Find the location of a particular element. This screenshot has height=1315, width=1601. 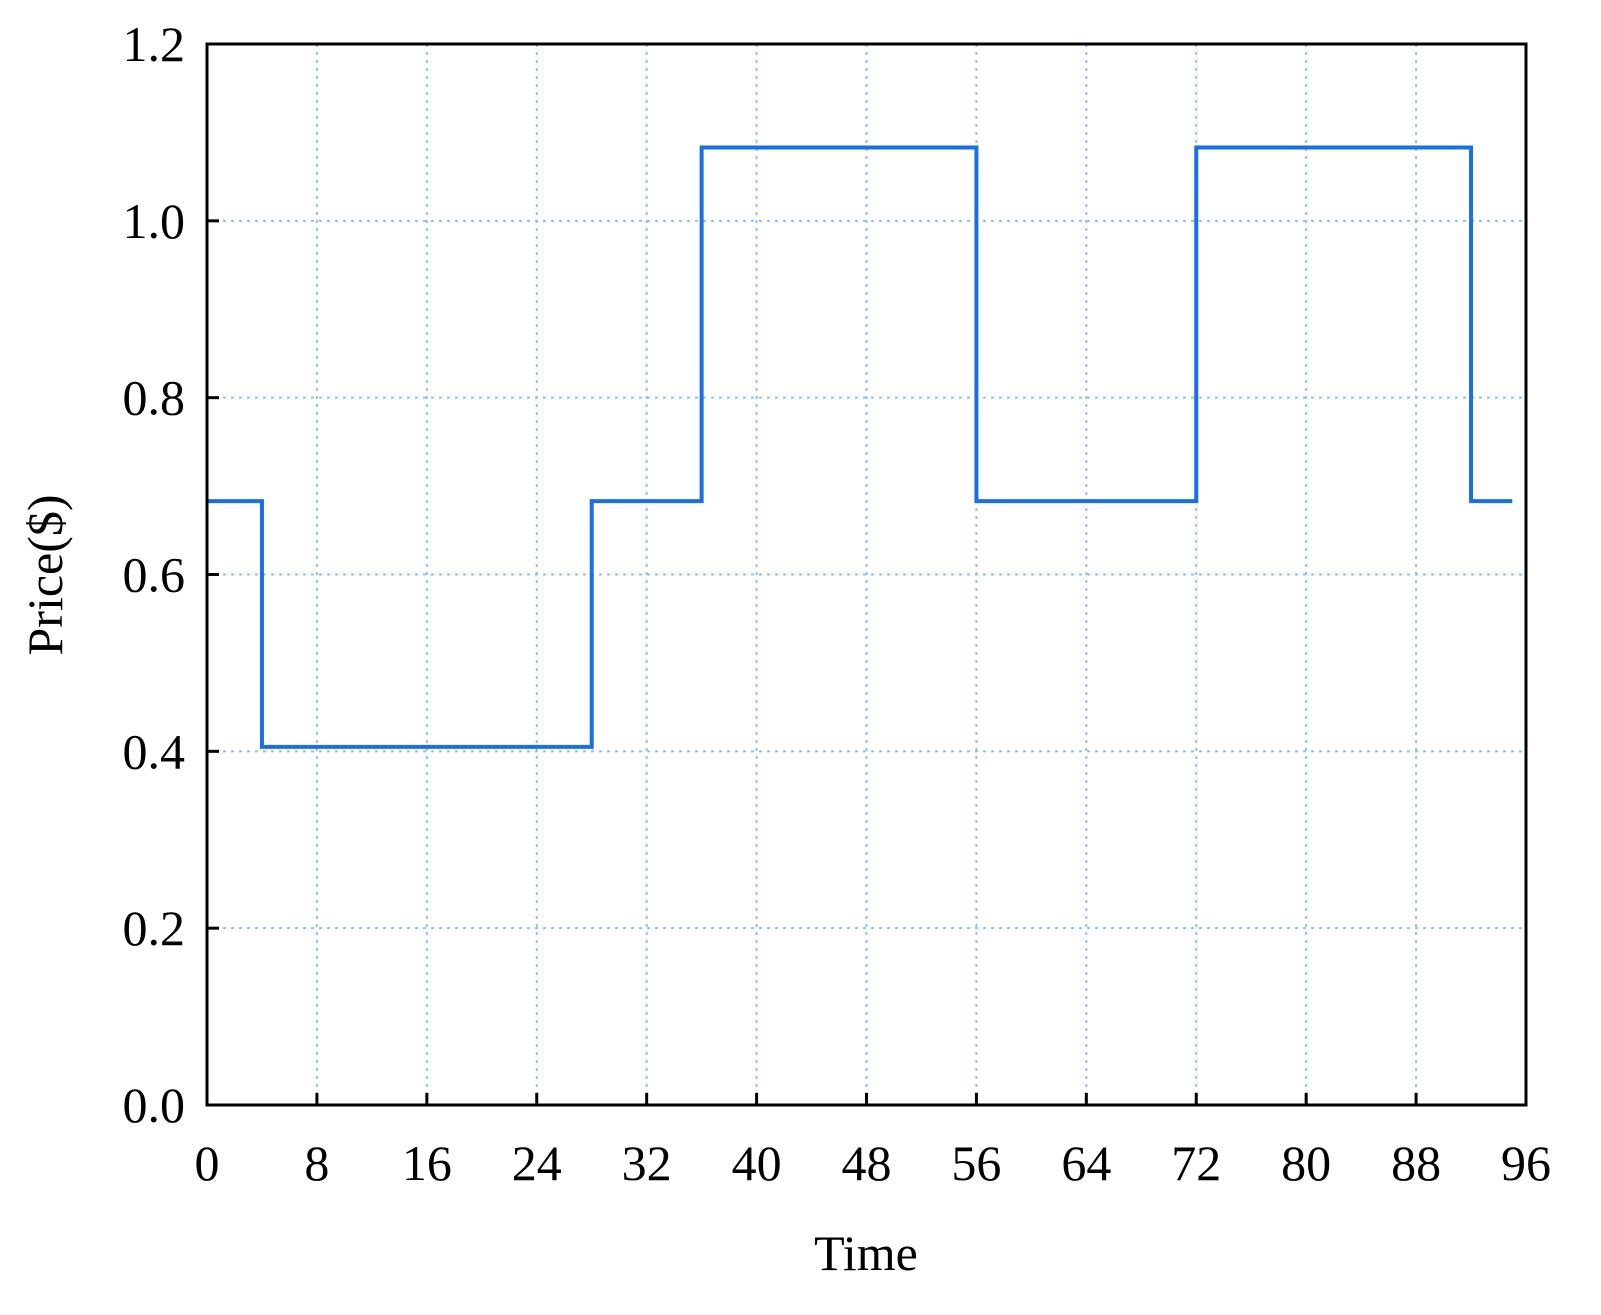

x-tick-label: 24 is located at coordinates (537, 1163).